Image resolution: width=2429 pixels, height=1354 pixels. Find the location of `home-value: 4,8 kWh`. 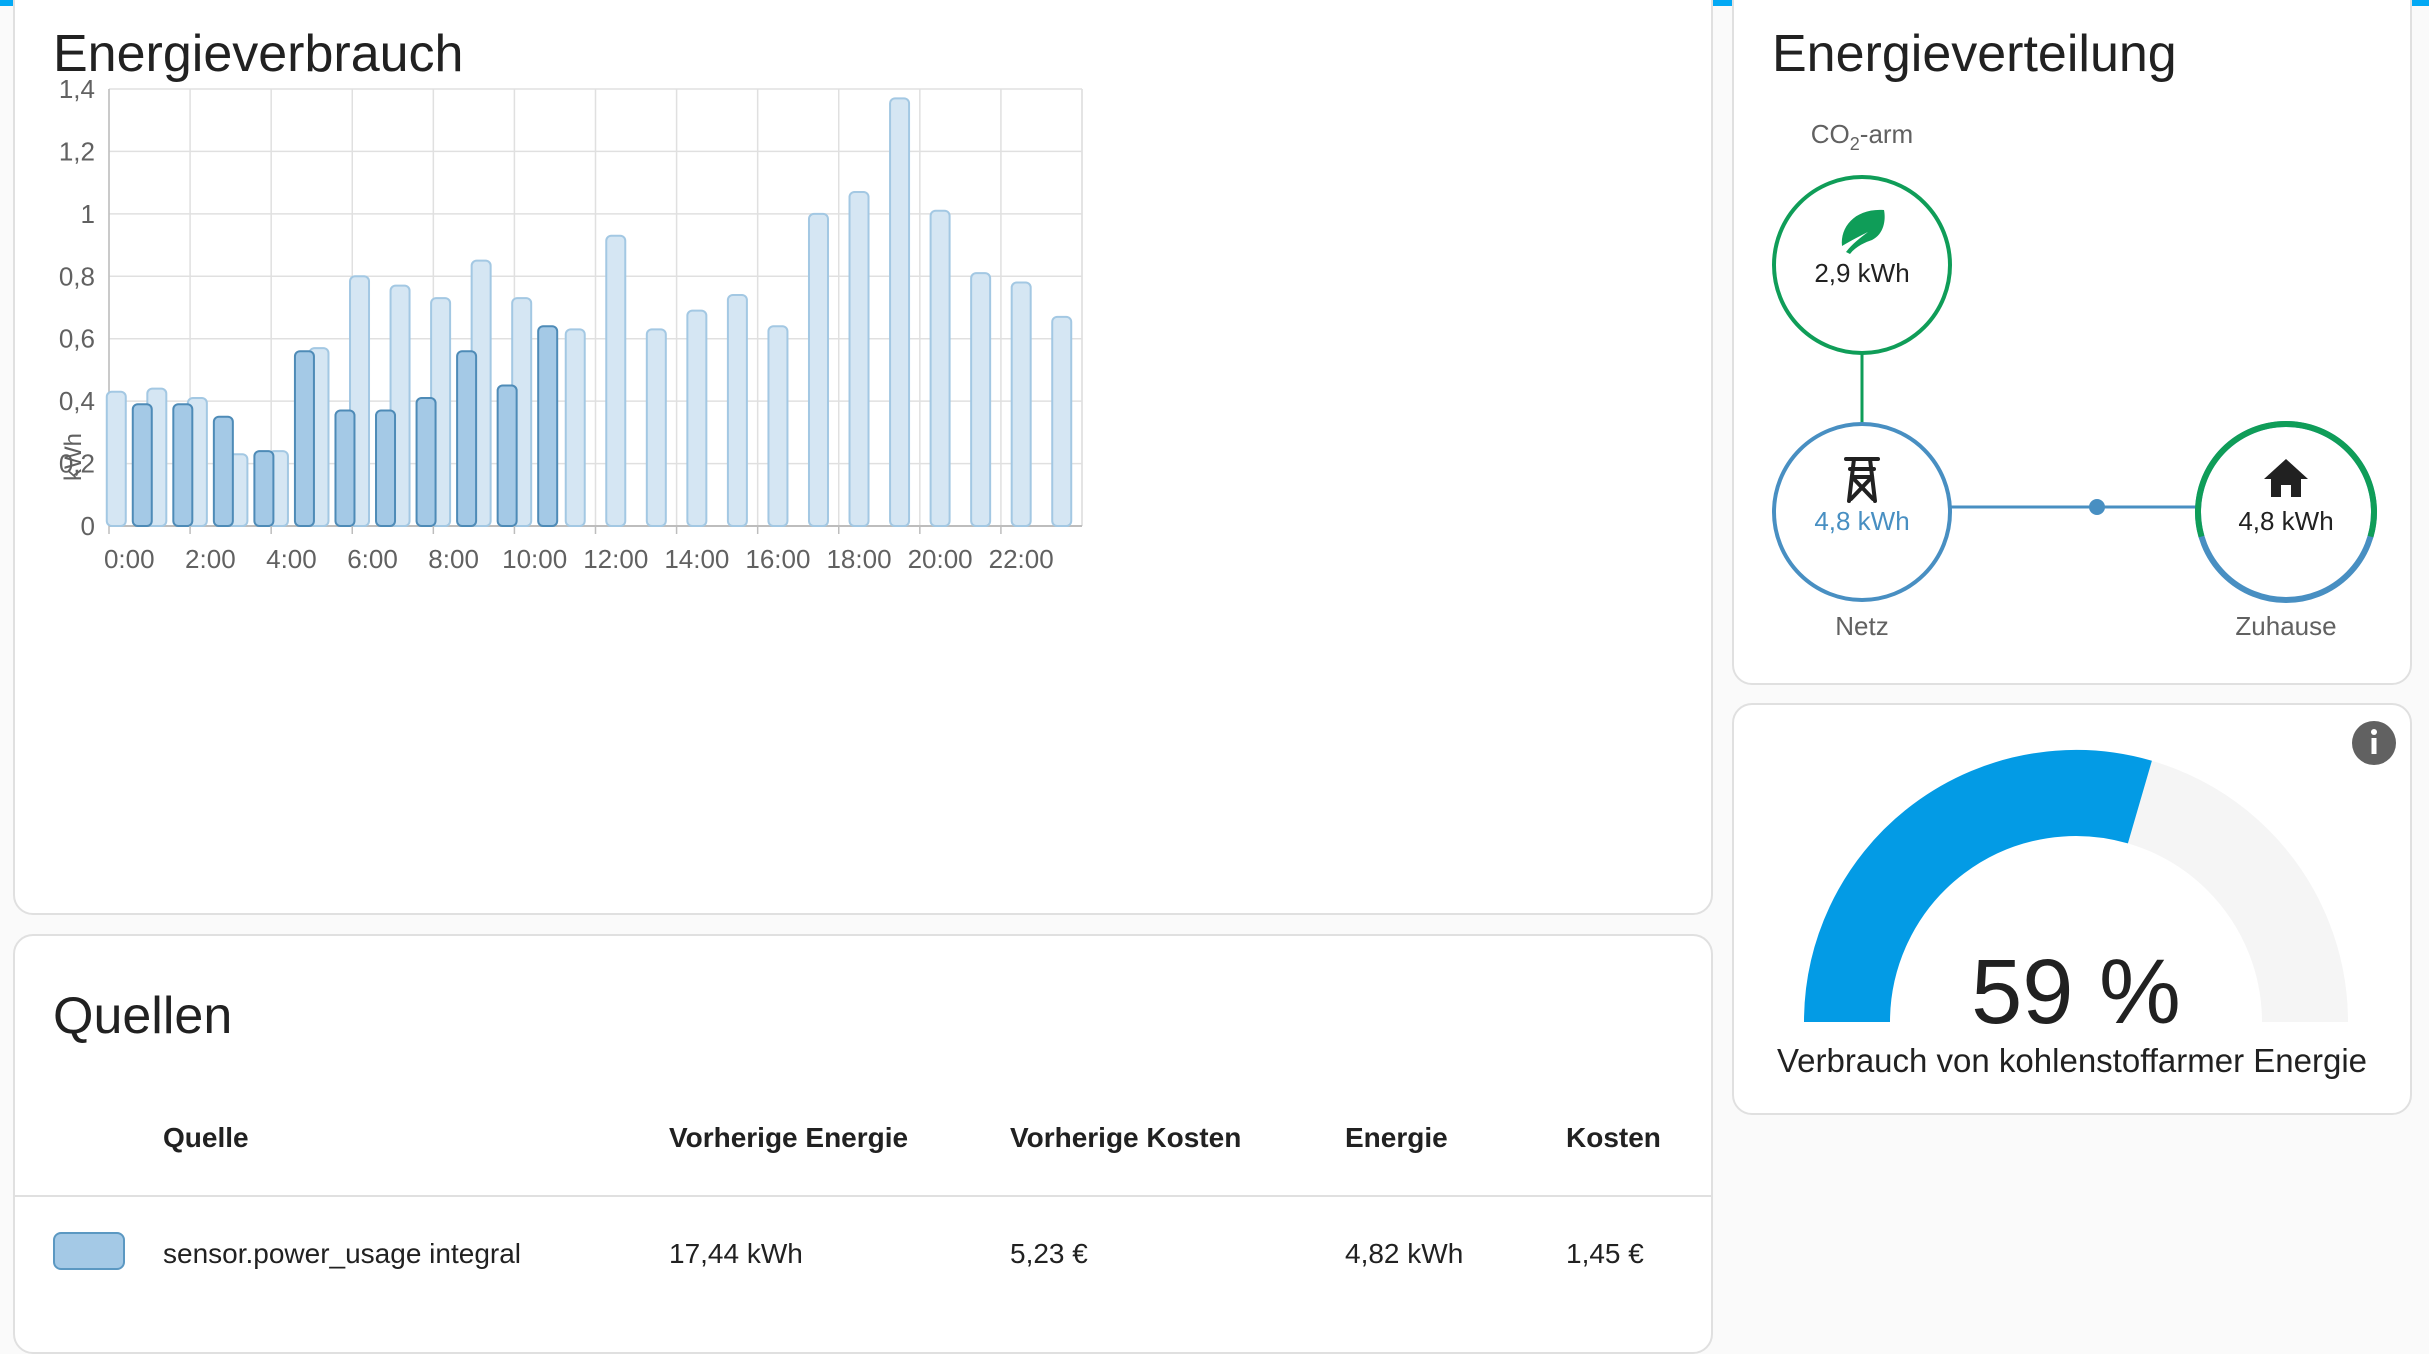

home-value: 4,8 kWh is located at coordinates (2285, 521).